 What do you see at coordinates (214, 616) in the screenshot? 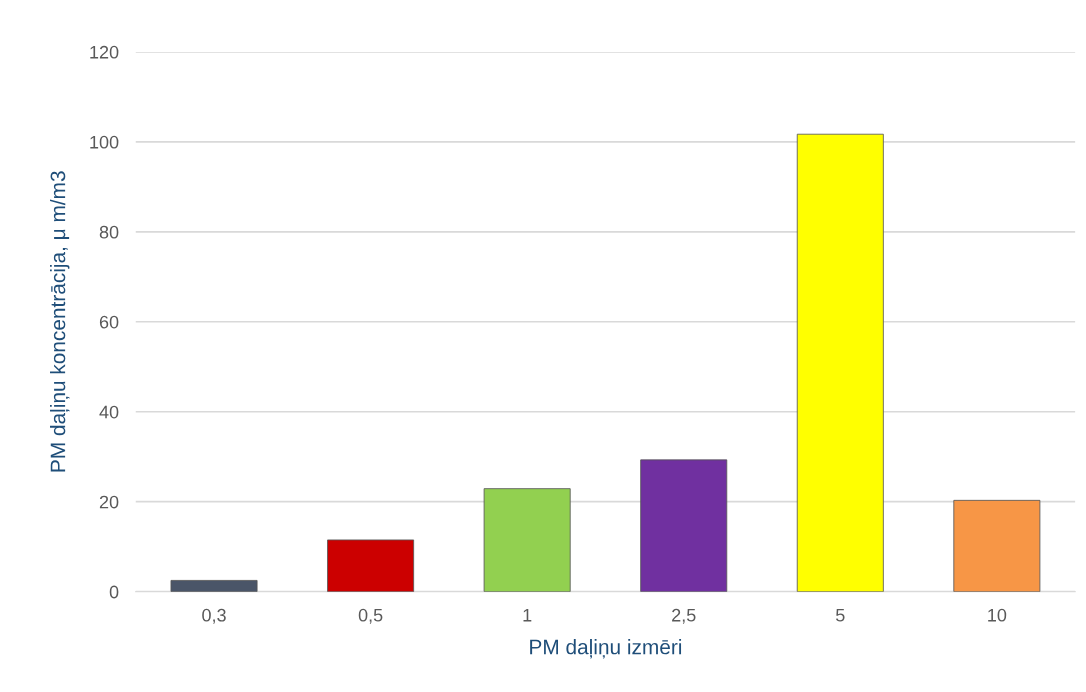
I see `x-tick-label: 0,3` at bounding box center [214, 616].